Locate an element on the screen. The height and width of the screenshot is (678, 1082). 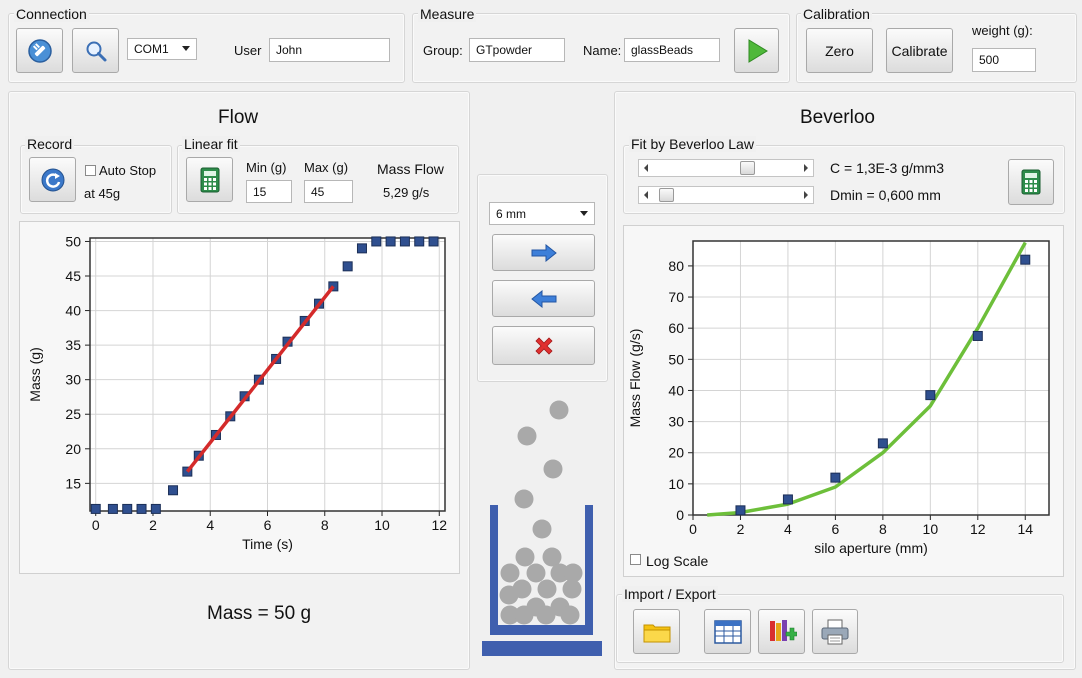
calculator-icon is located at coordinates (1031, 182).